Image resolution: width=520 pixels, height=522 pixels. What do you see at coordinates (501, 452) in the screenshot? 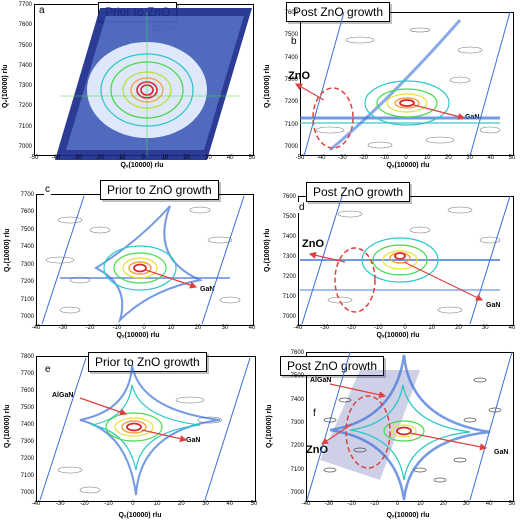
I see `gan-label-f: GaN` at bounding box center [501, 452].